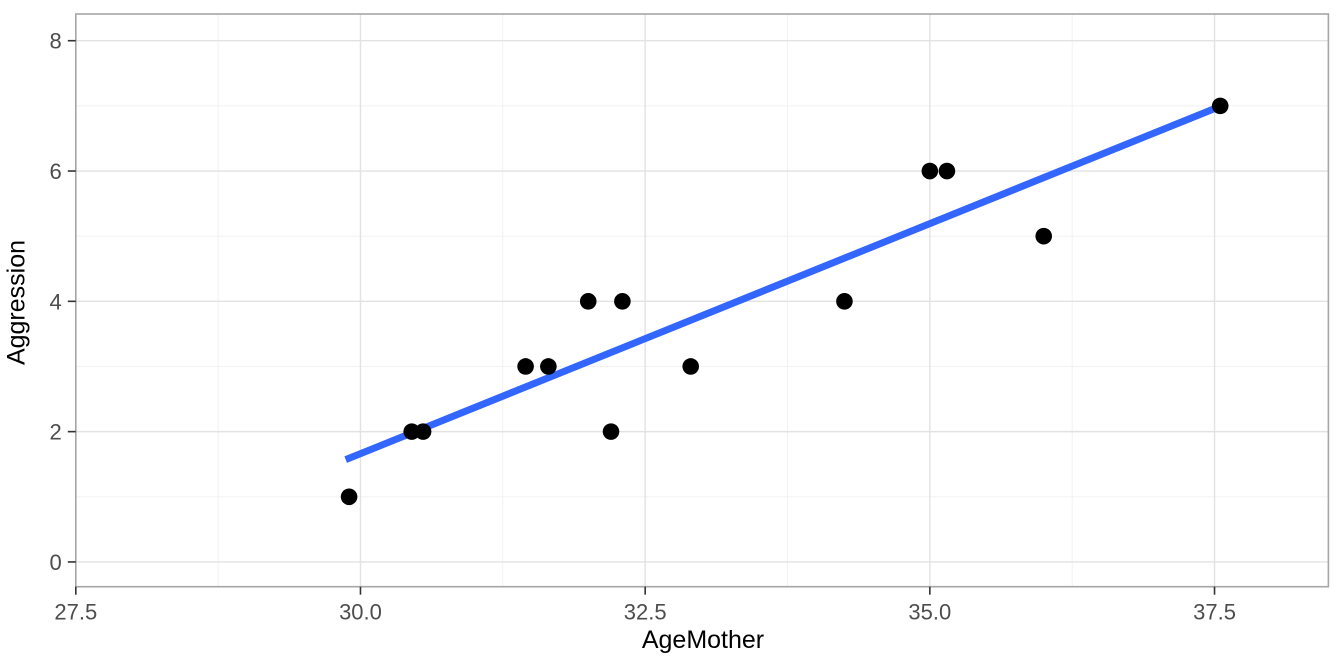 This screenshot has height=672, width=1344. Describe the element at coordinates (929, 612) in the screenshot. I see `x-tick-label: 35.0` at that location.